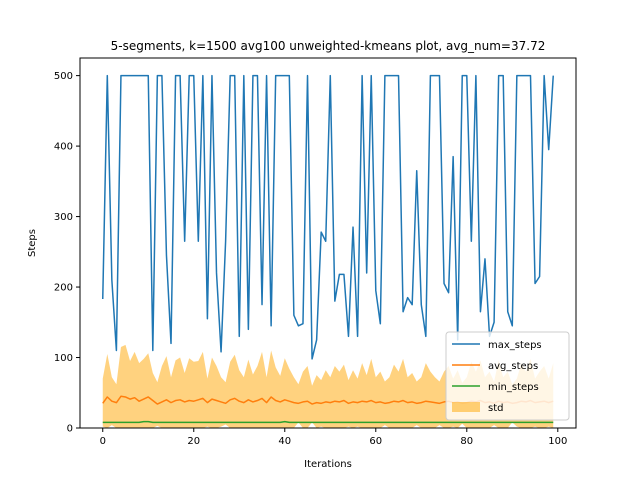 Image resolution: width=640 pixels, height=480 pixels. What do you see at coordinates (328, 386) in the screenshot?
I see `series-std-band` at bounding box center [328, 386].